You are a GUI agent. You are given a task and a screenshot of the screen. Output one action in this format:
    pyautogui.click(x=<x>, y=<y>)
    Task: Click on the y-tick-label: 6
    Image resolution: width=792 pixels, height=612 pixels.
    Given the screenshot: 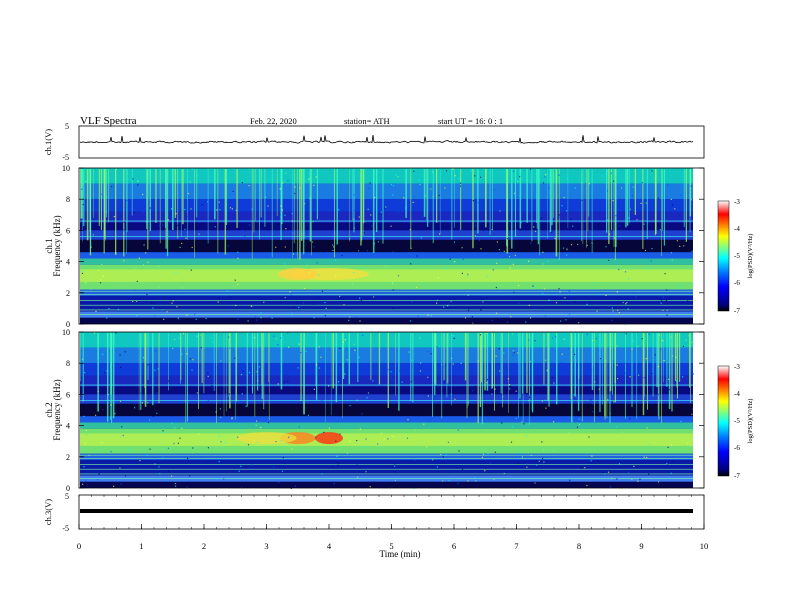 What is the action you would take?
    pyautogui.click(x=68, y=394)
    